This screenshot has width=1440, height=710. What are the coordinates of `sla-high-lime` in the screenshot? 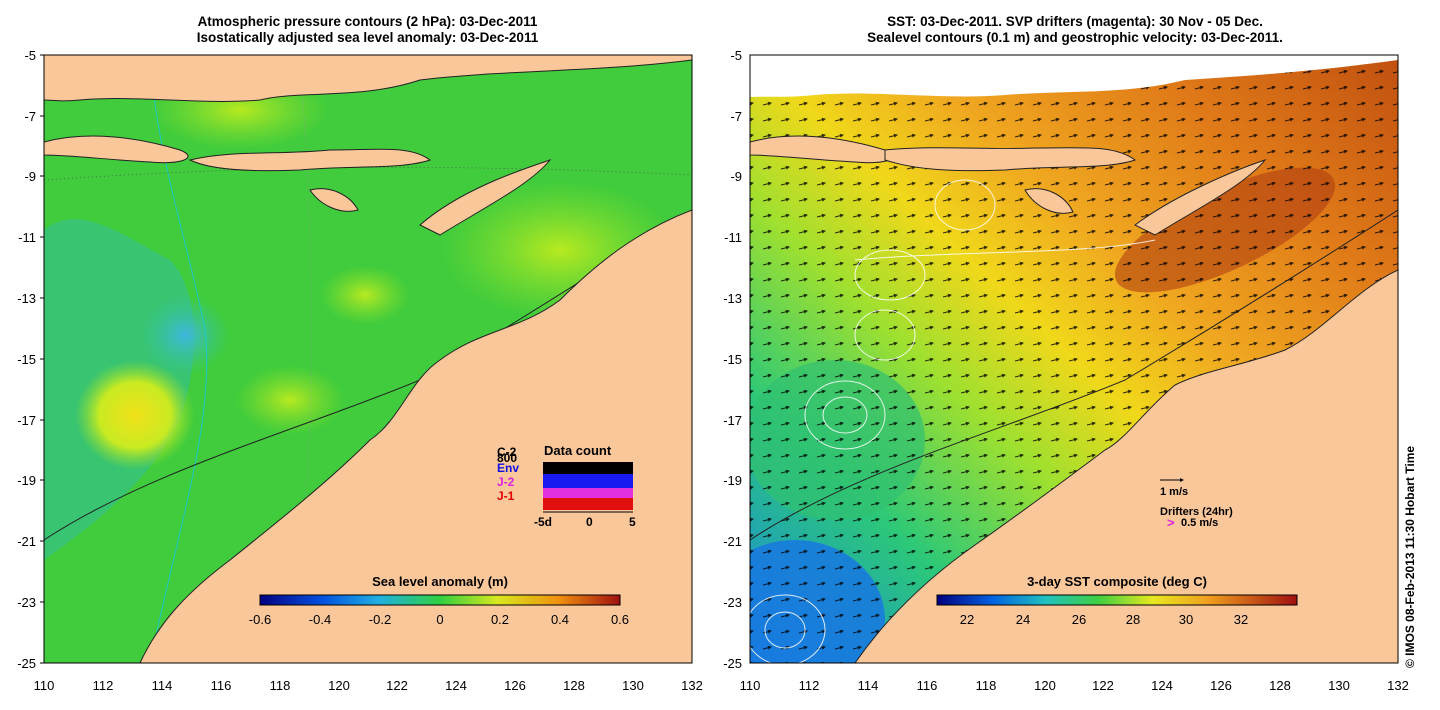 It's located at (365, 295).